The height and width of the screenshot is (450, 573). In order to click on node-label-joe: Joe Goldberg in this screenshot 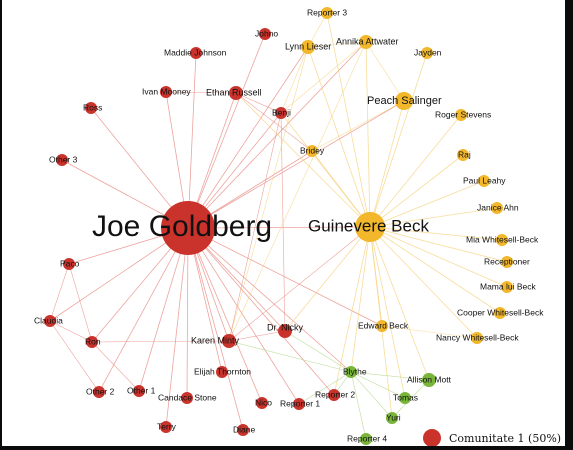, I will do `click(182, 226)`.